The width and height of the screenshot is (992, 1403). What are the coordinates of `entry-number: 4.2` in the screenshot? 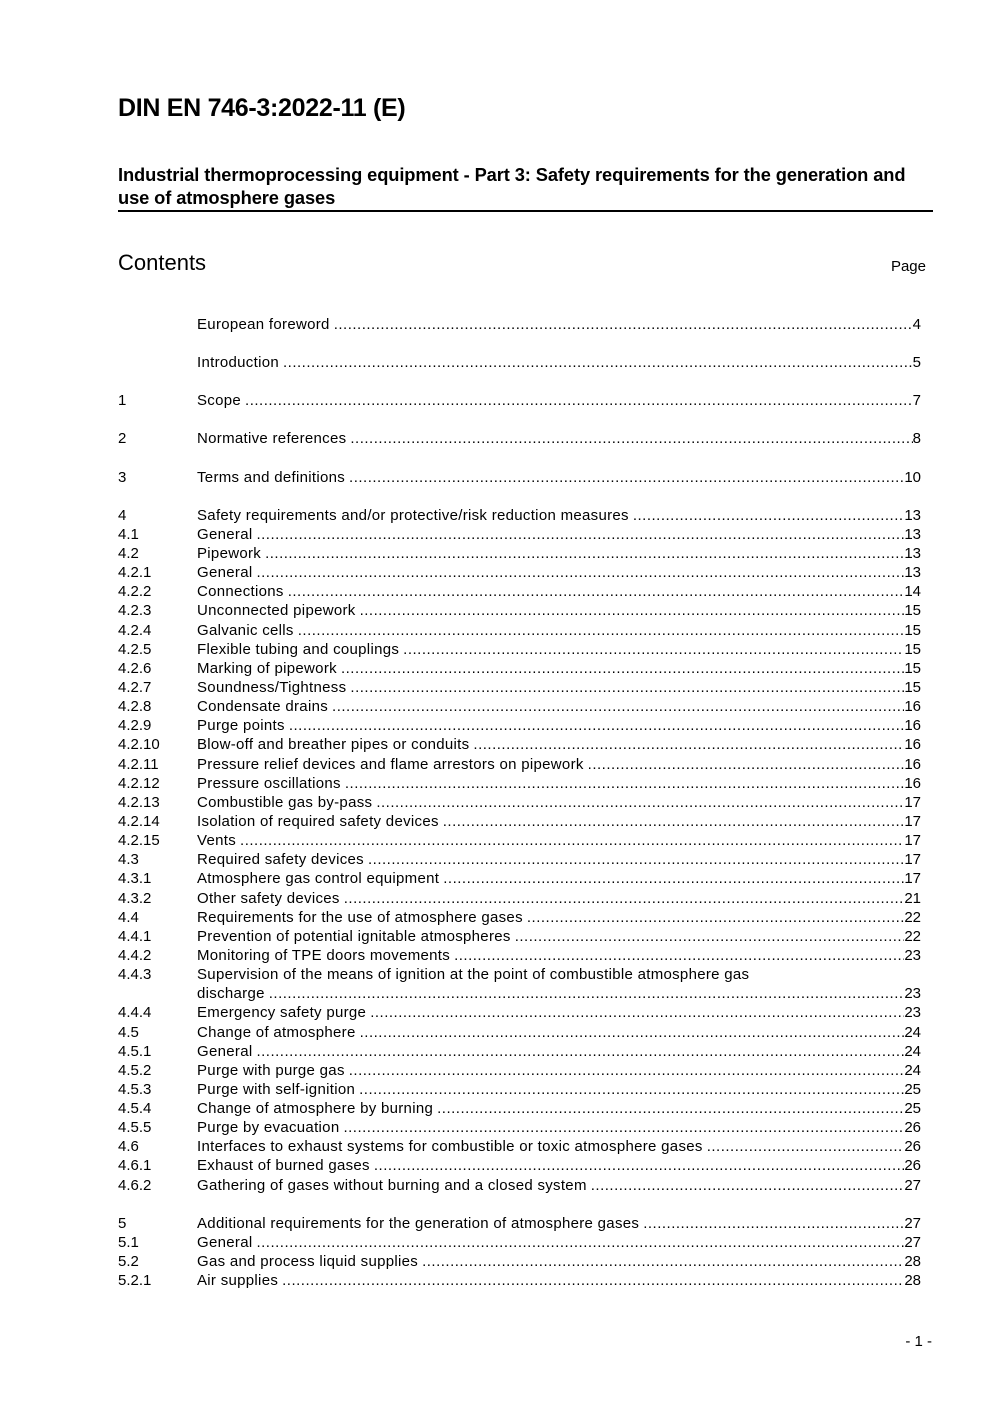 It's located at (128, 553).